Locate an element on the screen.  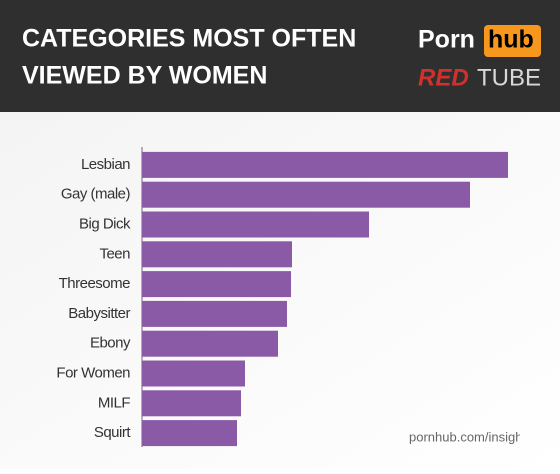
chart-title: CATEGORIES MOST OFTEN is located at coordinates (189, 39).